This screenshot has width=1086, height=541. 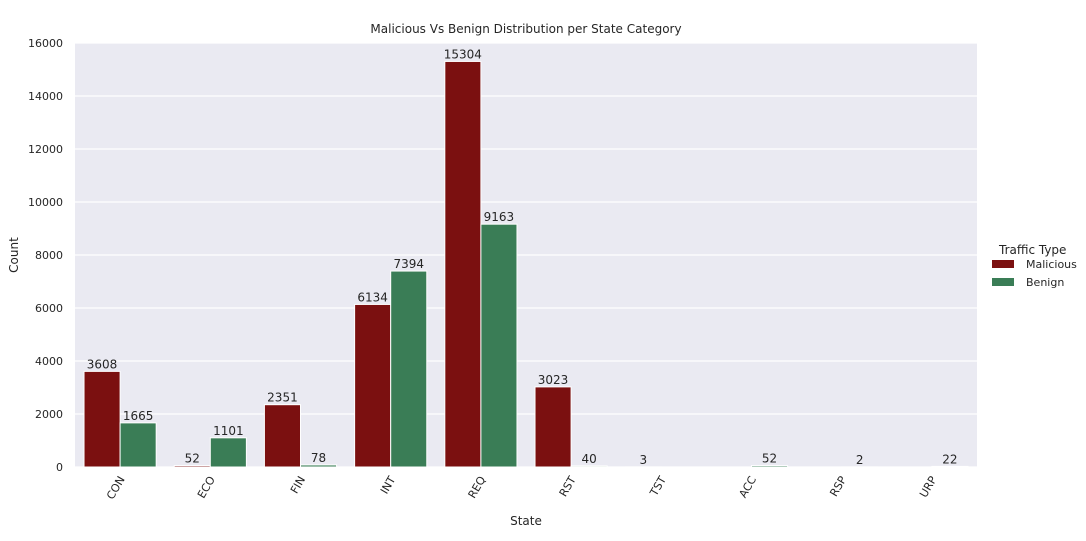 I want to click on y-tick-label: 4000, so click(x=49, y=361).